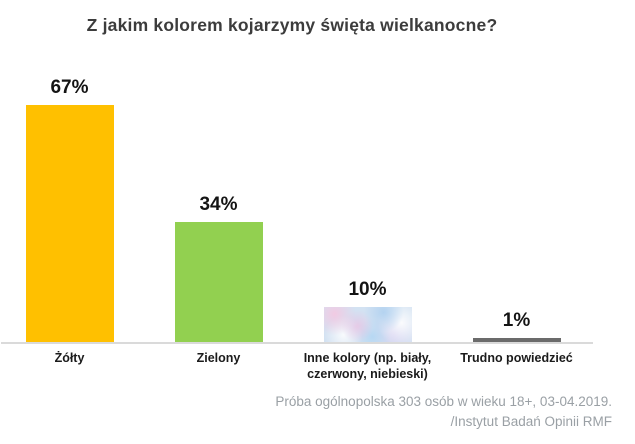  What do you see at coordinates (218, 358) in the screenshot?
I see `category-label-text: Zielony` at bounding box center [218, 358].